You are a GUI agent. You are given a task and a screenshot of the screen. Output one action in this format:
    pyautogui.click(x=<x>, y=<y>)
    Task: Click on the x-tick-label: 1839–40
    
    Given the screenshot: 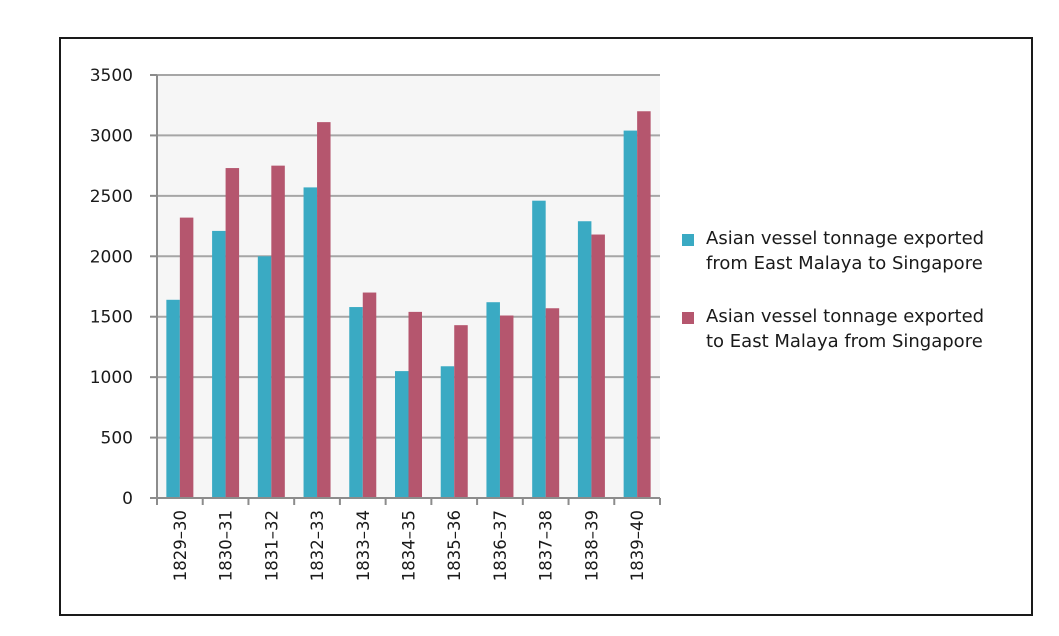 What is the action you would take?
    pyautogui.click(x=637, y=545)
    